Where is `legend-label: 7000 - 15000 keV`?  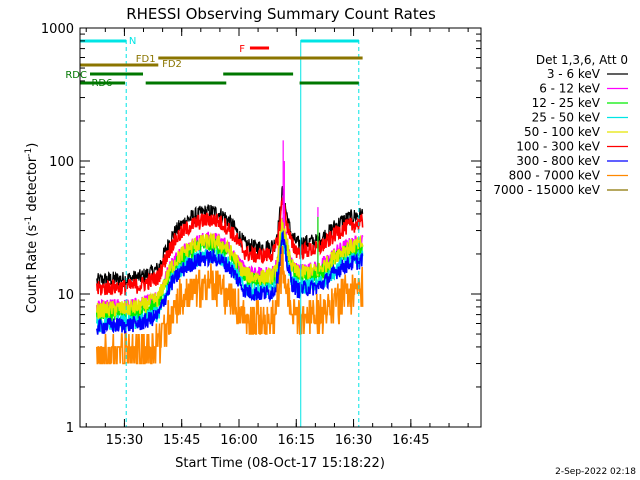
legend-label: 7000 - 15000 keV is located at coordinates (546, 190).